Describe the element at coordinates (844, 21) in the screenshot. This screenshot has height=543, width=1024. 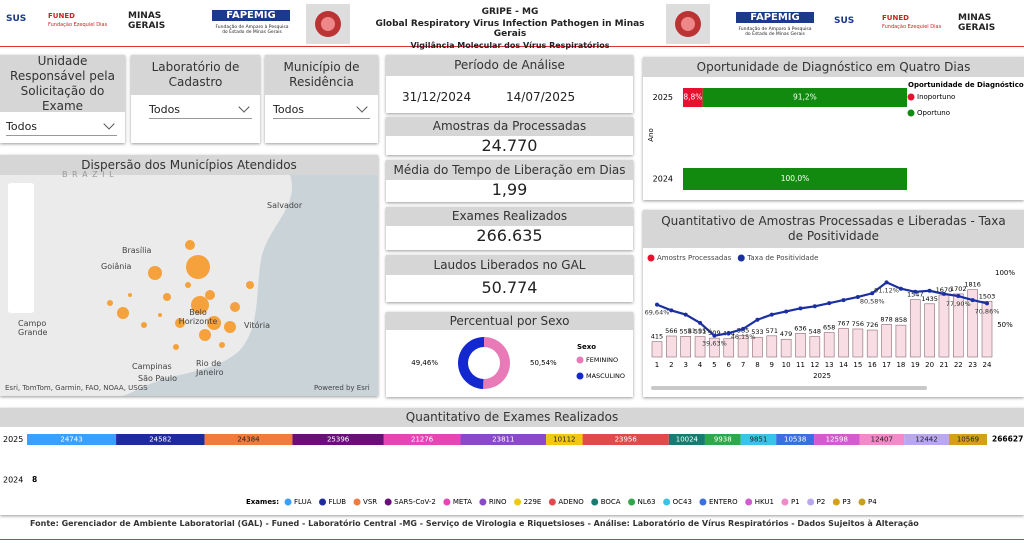
I see `logo-sus: SUS` at that location.